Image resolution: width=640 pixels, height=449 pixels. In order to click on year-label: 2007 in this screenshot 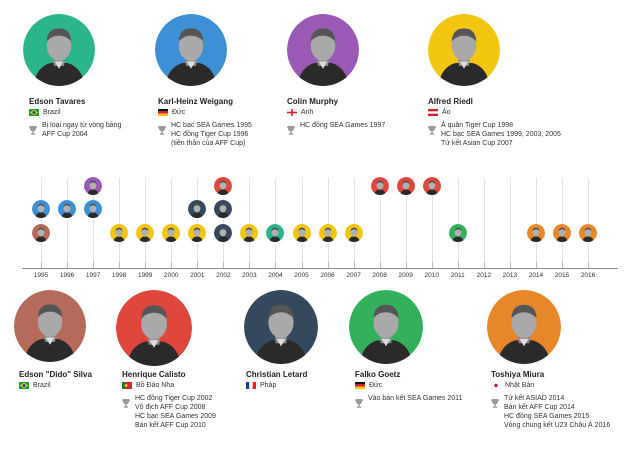, I will do `click(353, 275)`.